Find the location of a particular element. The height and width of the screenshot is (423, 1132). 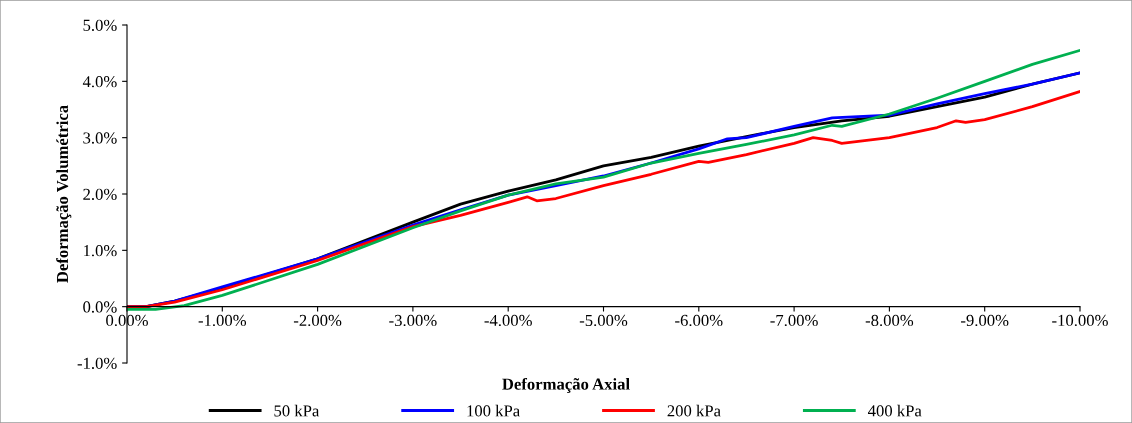

y-tick-label: 1.0% is located at coordinates (100, 251).